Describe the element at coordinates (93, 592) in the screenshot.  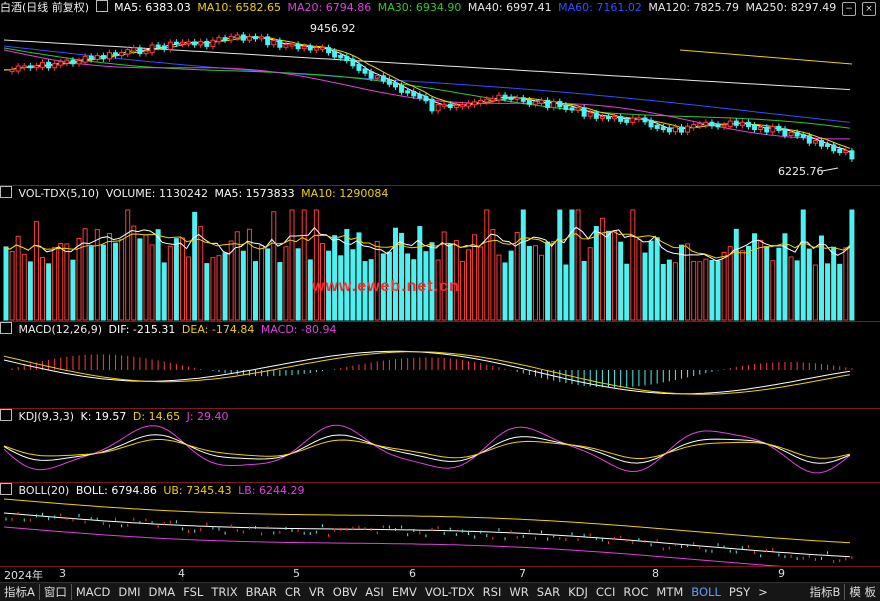
I see `tab-macd: MACD` at that location.